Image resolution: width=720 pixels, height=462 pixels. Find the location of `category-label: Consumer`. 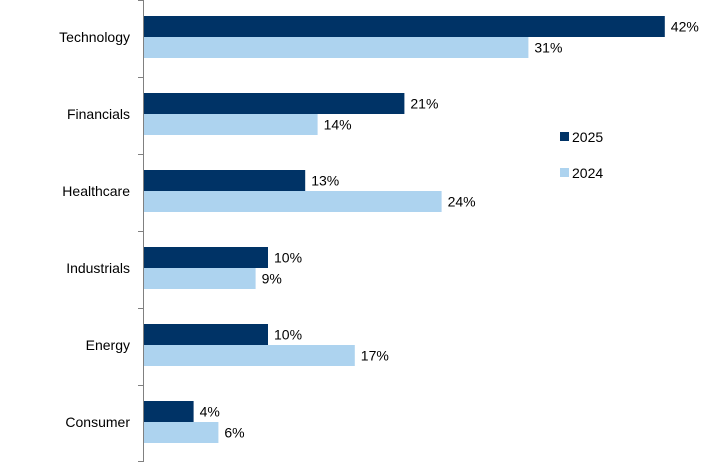

category-label: Consumer is located at coordinates (97, 422).